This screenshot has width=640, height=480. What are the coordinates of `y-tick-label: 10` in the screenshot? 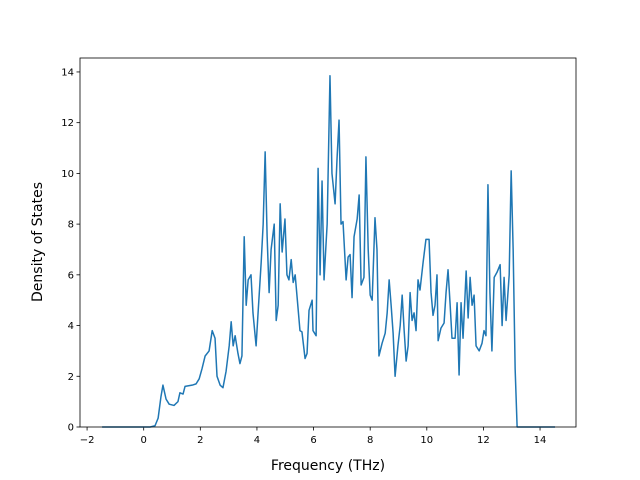 It's located at (67, 174).